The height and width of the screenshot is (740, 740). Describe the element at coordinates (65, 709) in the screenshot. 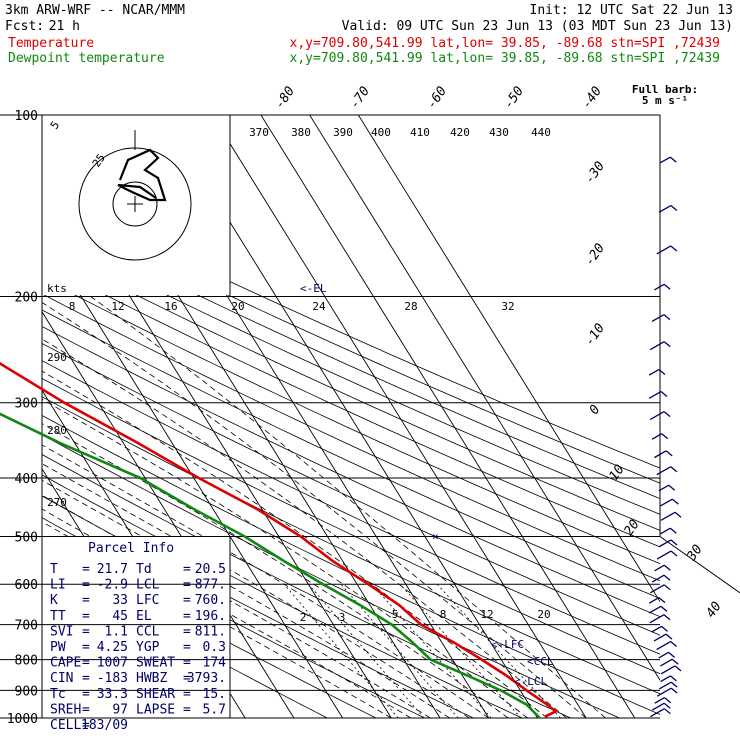

I see `parcel-key: SREH` at that location.